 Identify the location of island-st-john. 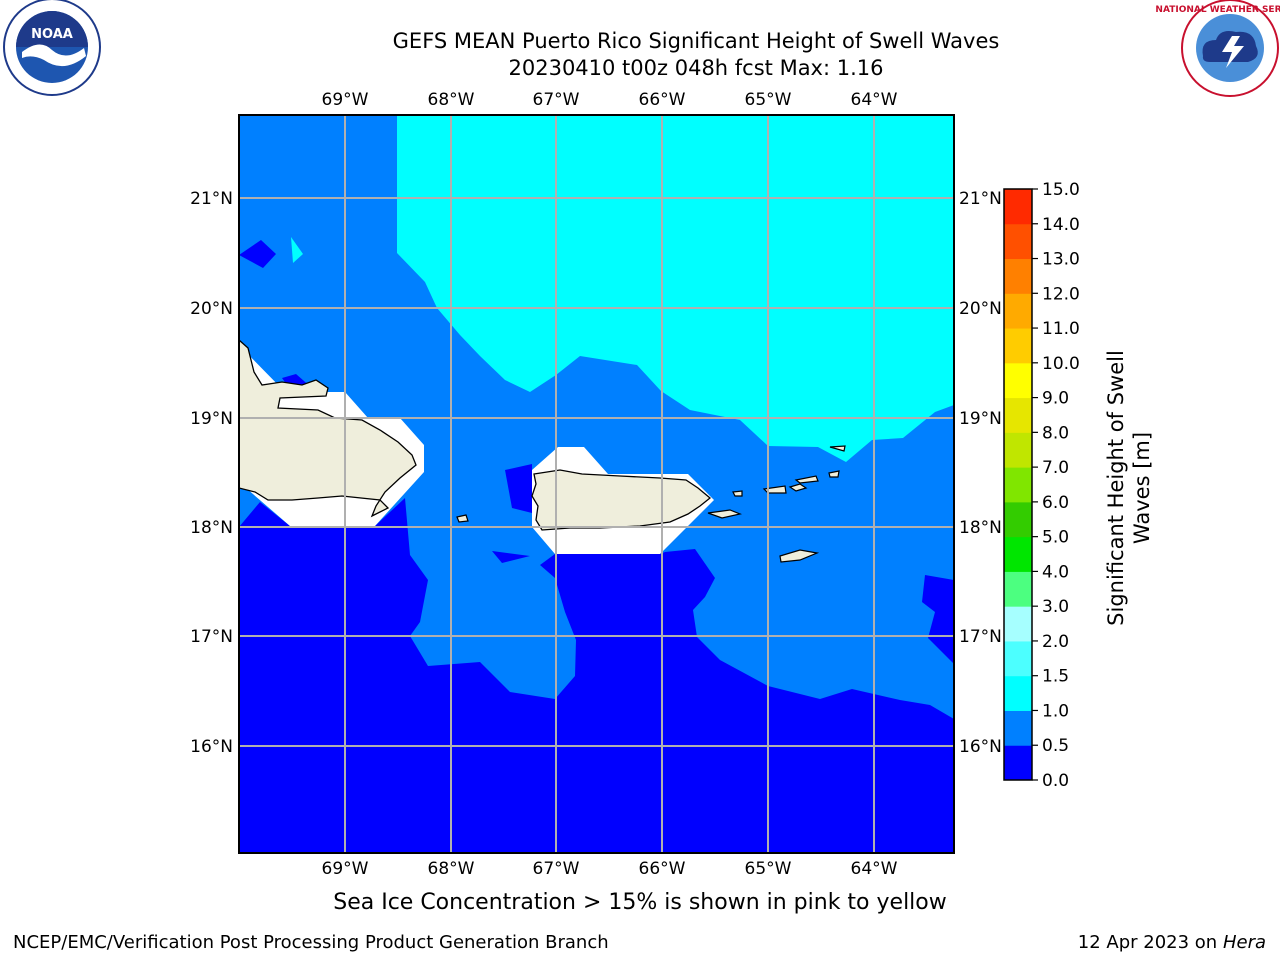
(798, 487).